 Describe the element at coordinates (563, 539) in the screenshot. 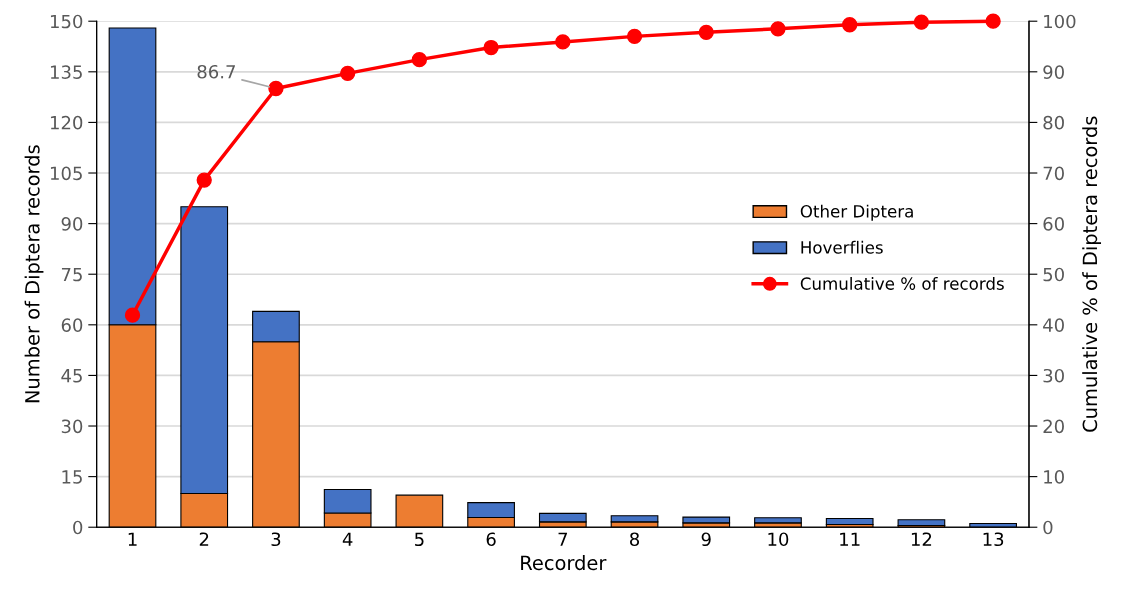

I see `x-tick-label: 7` at that location.